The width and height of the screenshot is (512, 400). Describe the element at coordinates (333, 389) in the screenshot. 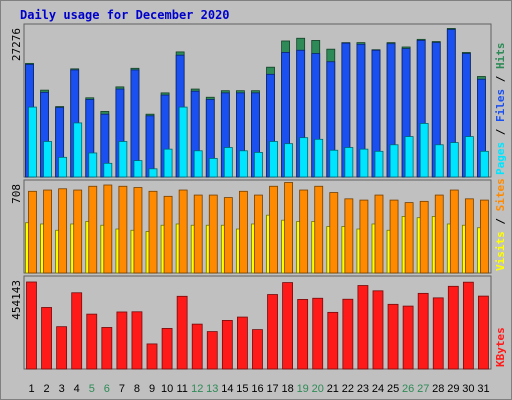

I see `x-tick-label: 21` at that location.